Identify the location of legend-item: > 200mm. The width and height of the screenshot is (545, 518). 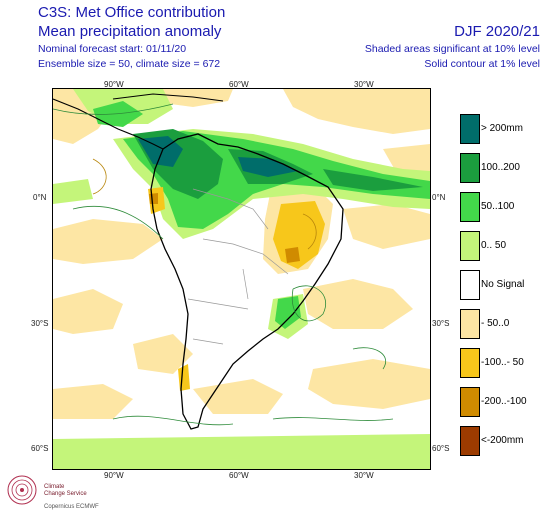
(502, 129).